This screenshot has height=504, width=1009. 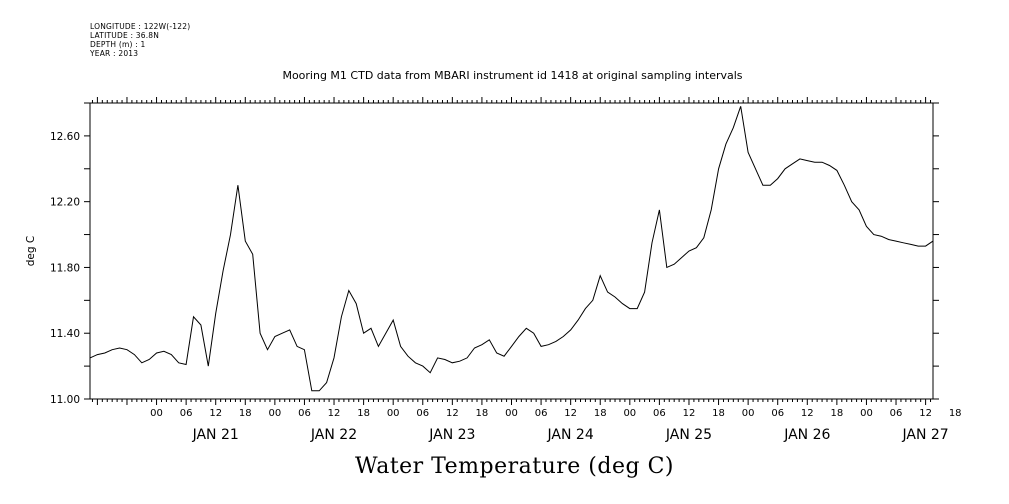 What do you see at coordinates (65, 334) in the screenshot?
I see `y-tick-label: 11.40` at bounding box center [65, 334].